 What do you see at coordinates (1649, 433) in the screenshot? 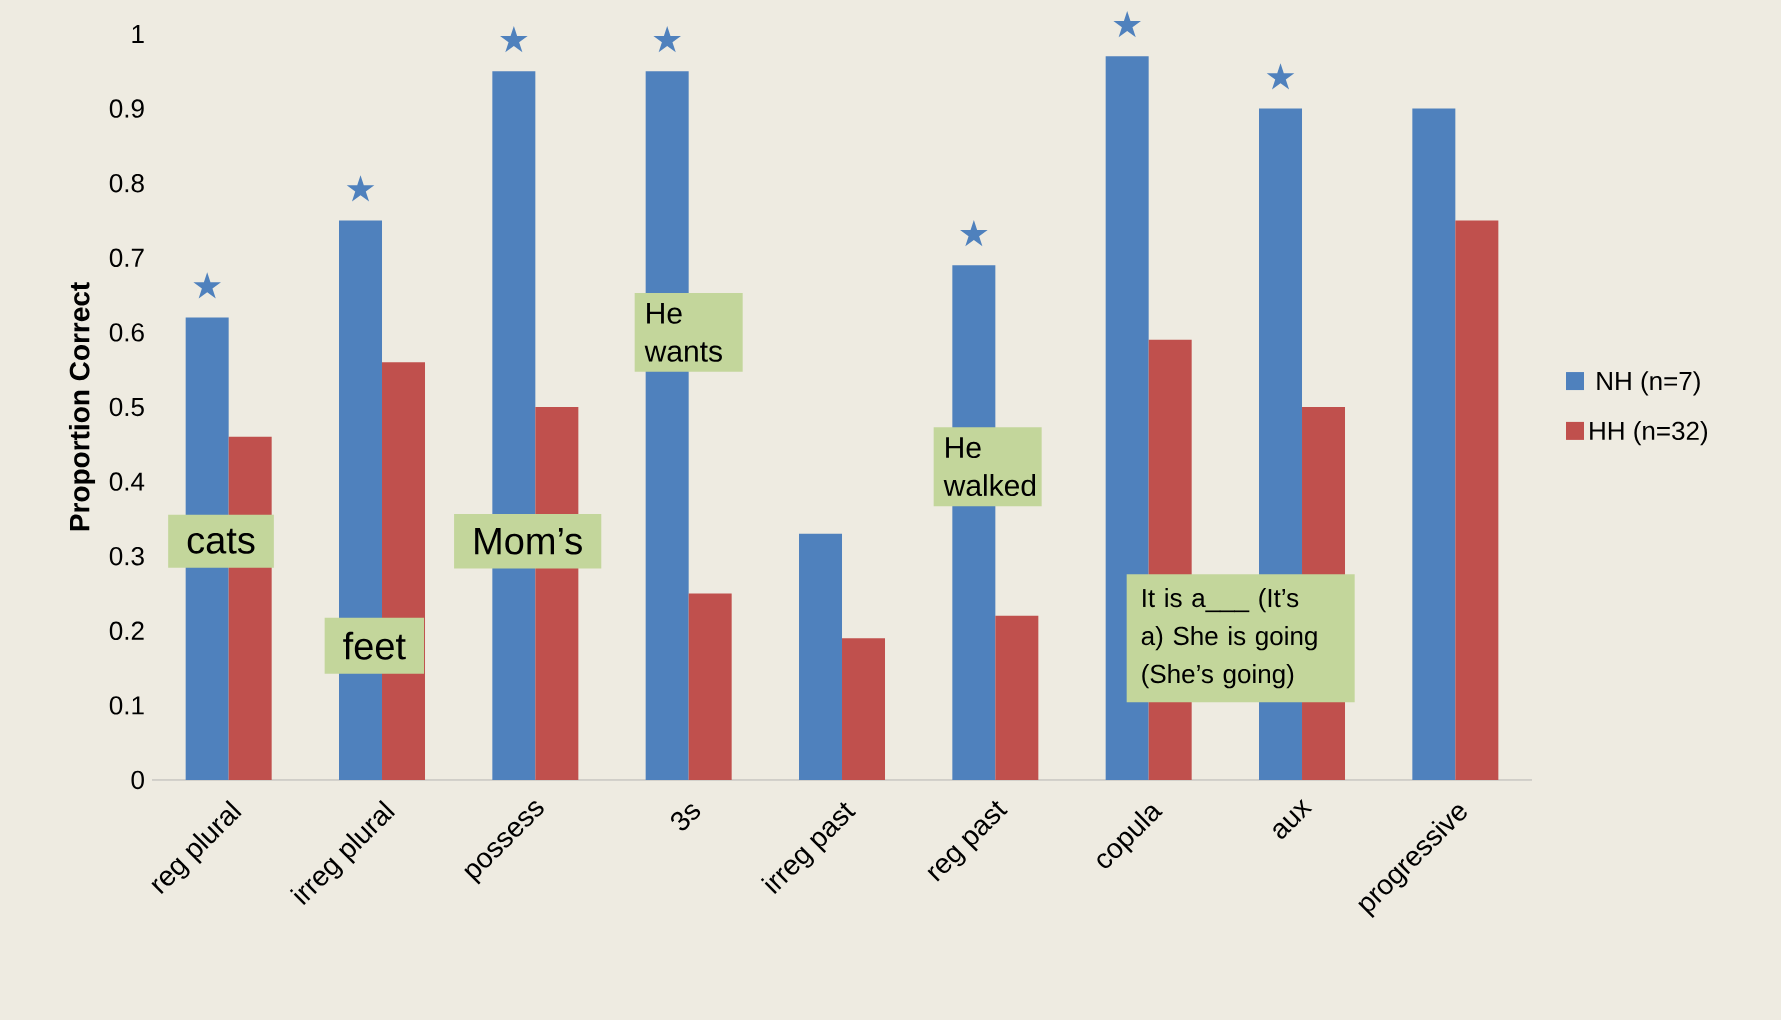
I see `legend-label: HH (n=32)` at bounding box center [1649, 433].